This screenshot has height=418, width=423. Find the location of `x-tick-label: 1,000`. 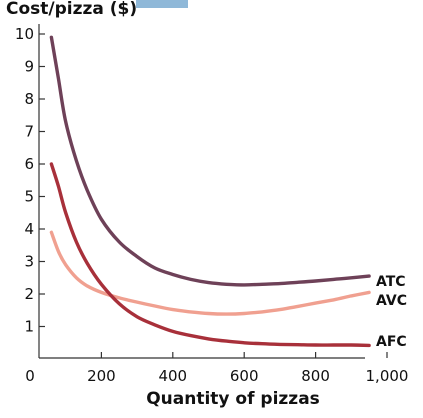

x-tick-label: 1,000 is located at coordinates (387, 376).